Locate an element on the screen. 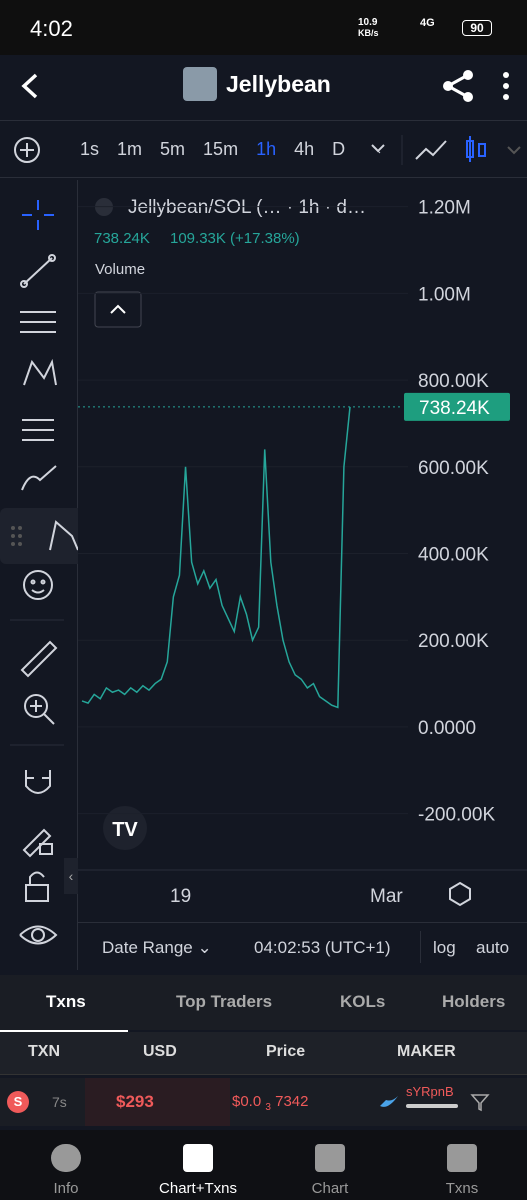 Image resolution: width=527 pixels, height=1200 pixels. last-price-label: 738.24K is located at coordinates (454, 408).